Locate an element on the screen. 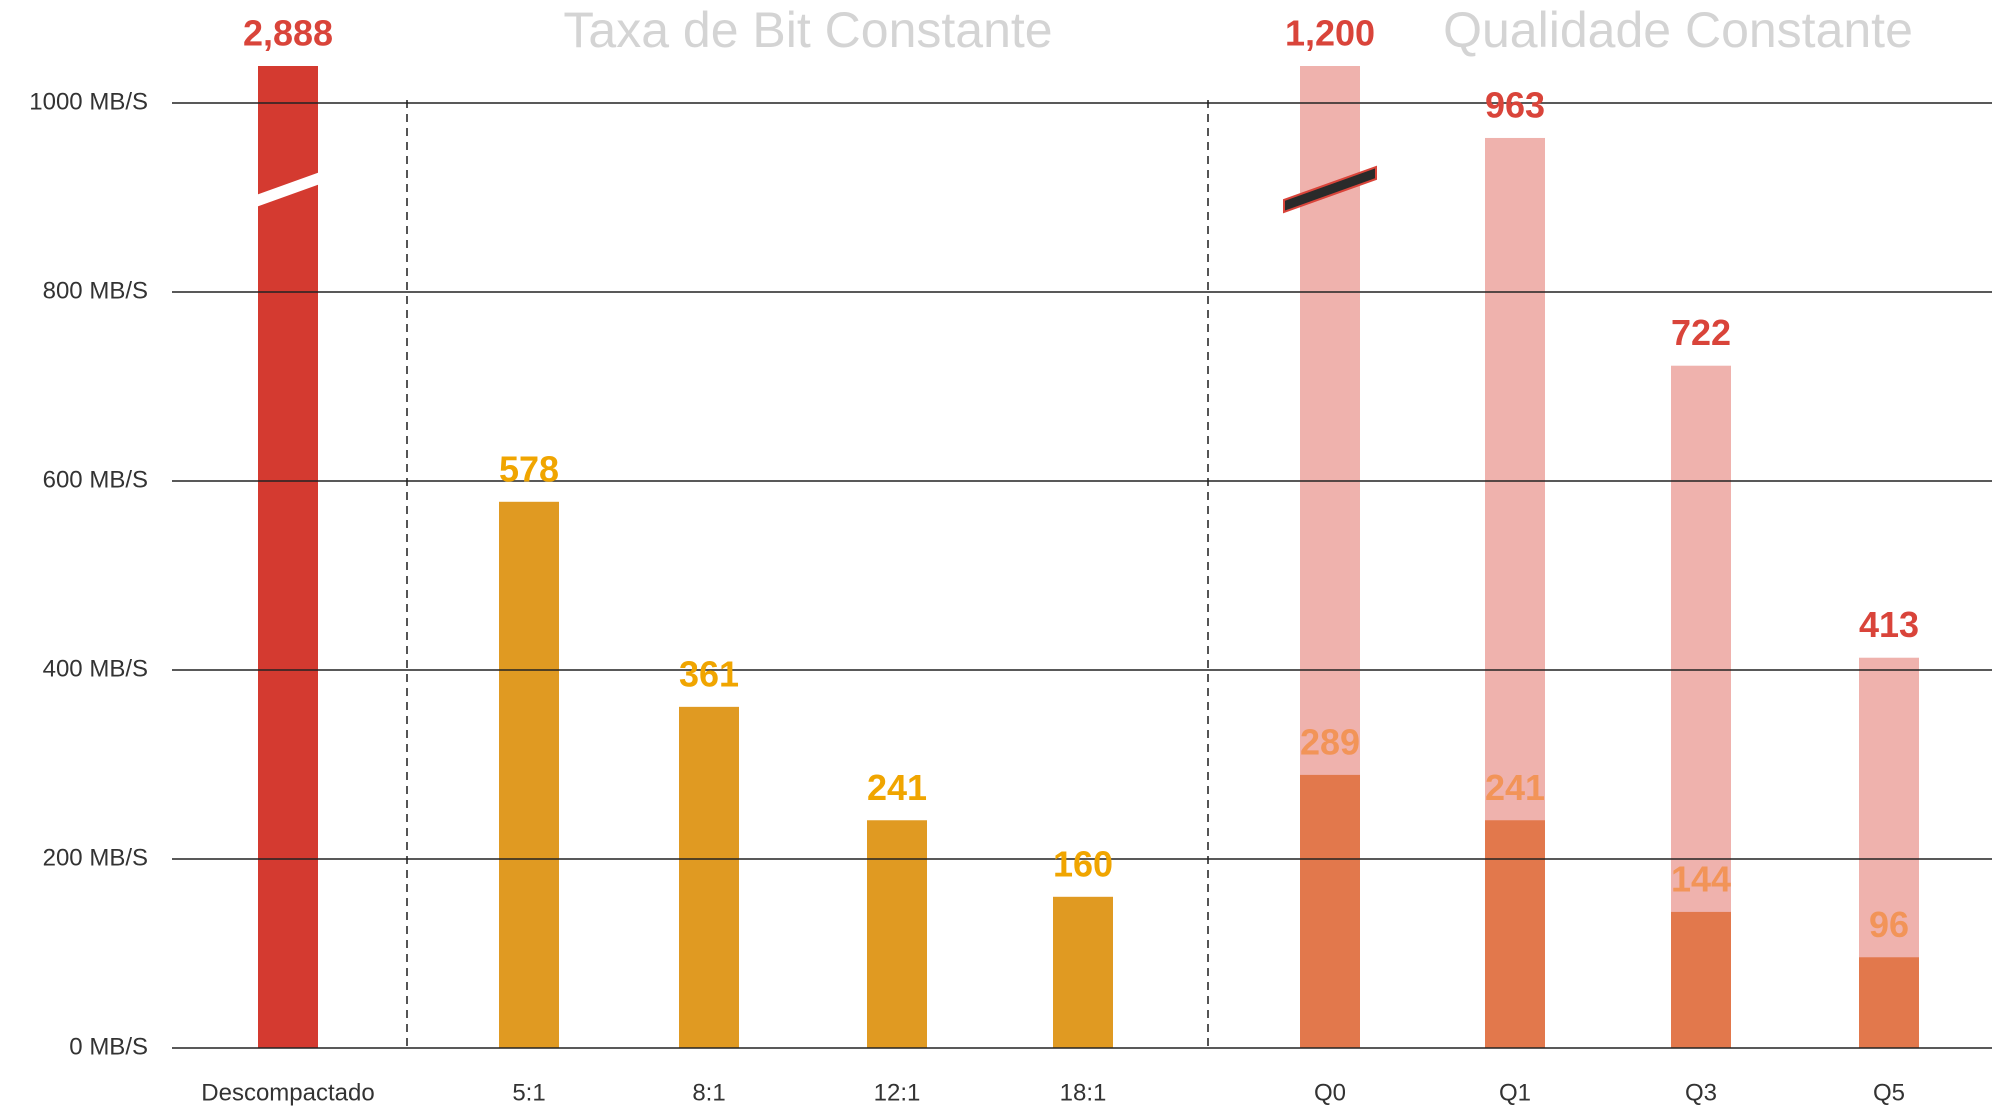 The height and width of the screenshot is (1112, 2000). x-tick-label: 18:1 is located at coordinates (1083, 1092).